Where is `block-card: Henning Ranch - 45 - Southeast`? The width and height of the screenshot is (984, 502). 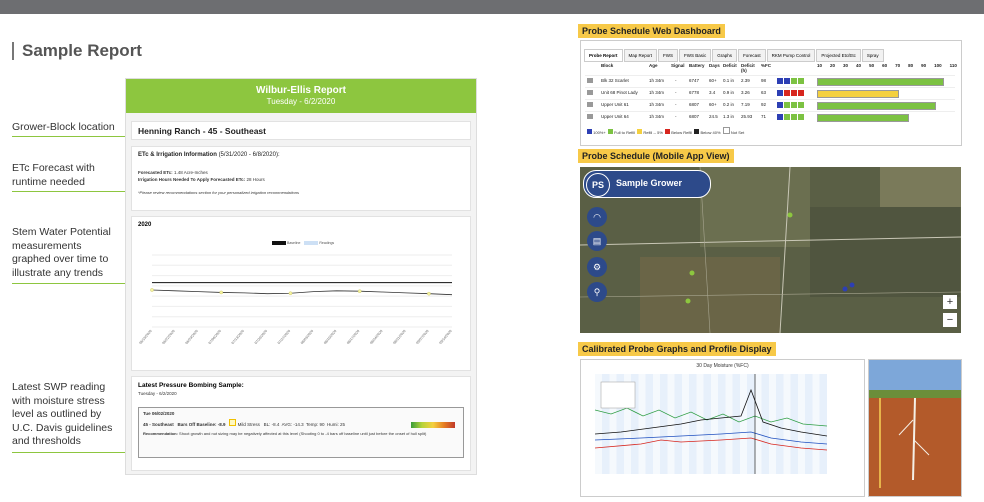 block-card: Henning Ranch - 45 - Southeast is located at coordinates (301, 130).